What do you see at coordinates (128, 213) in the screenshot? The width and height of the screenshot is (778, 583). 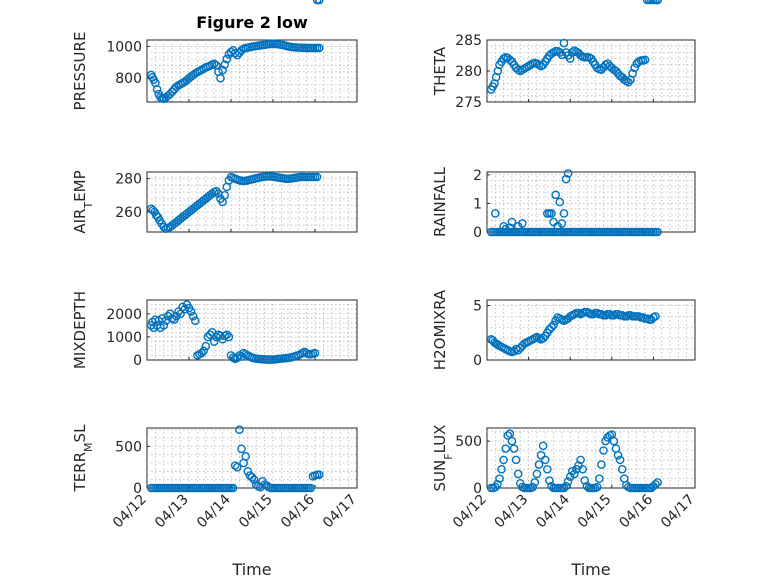 I see `y-tick-label: 260` at bounding box center [128, 213].